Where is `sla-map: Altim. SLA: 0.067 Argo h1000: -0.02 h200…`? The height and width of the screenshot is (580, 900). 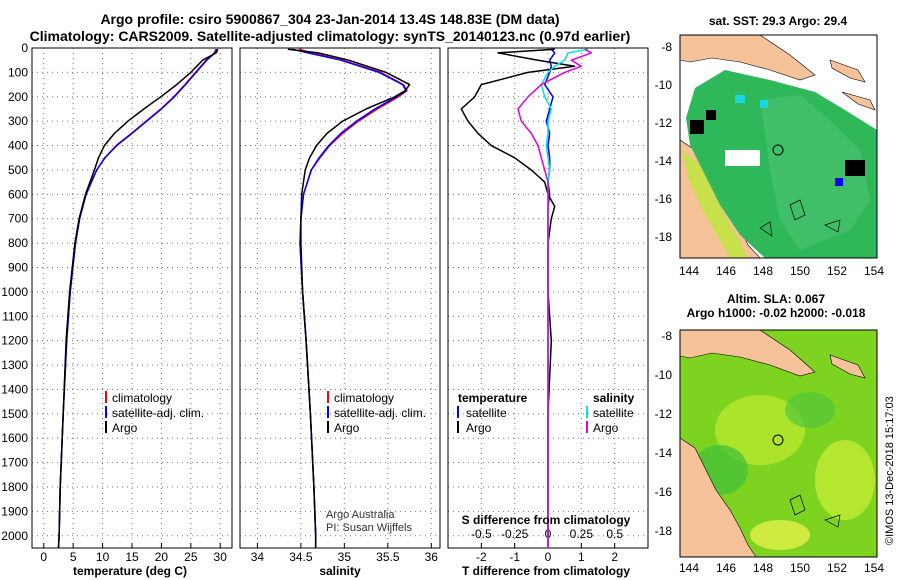 sla-map: Altim. SLA: 0.067 Argo h1000: -0.02 h200… is located at coordinates (770, 433).